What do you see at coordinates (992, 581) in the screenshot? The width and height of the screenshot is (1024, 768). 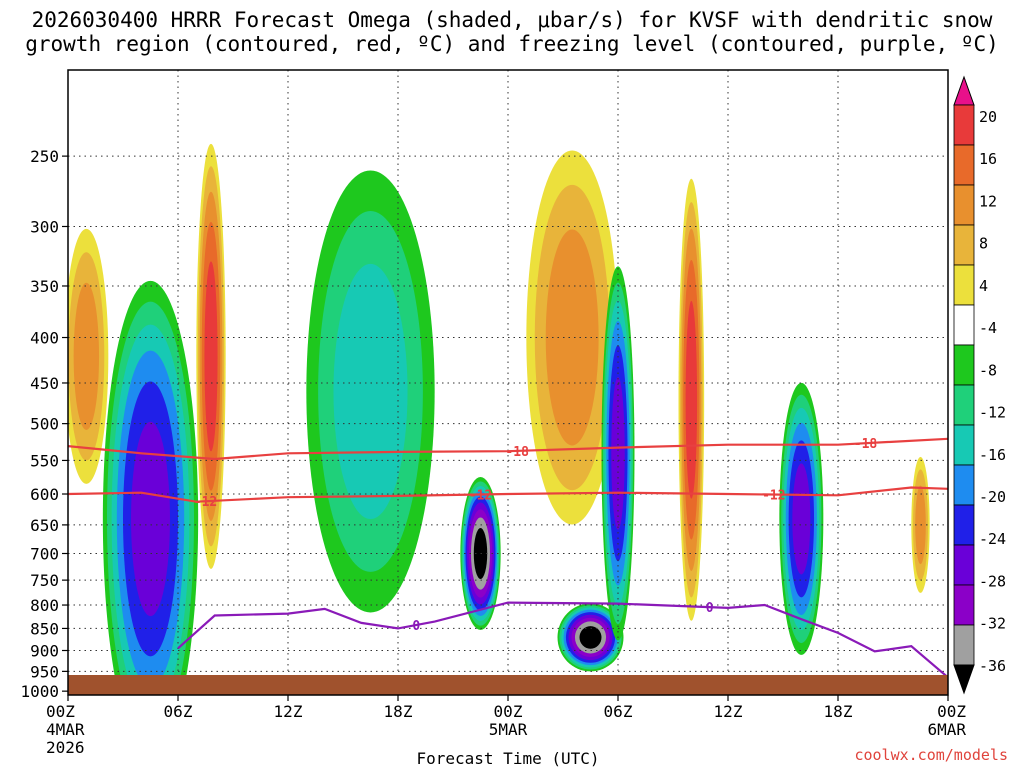 I see `colorbar-label: -28` at bounding box center [992, 581].